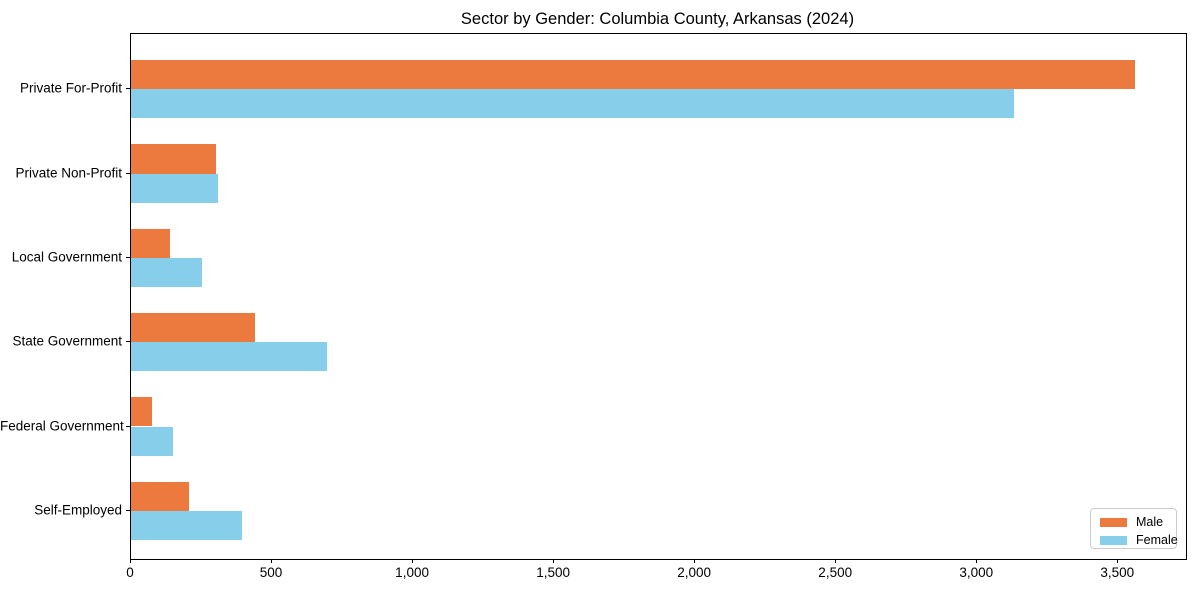  I want to click on legend-swatch-female, so click(1113, 540).